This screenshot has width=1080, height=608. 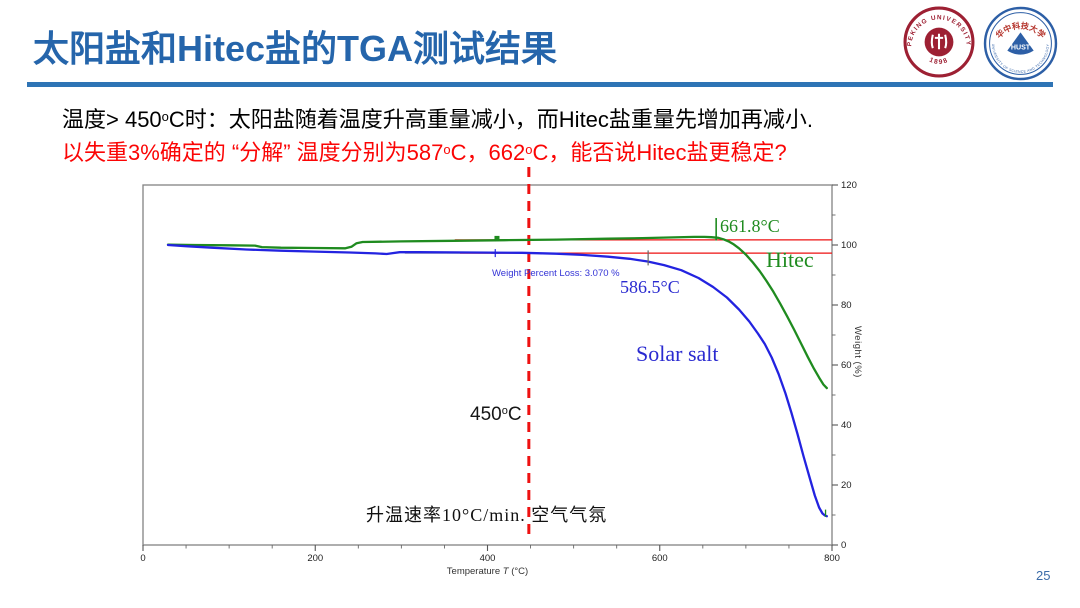 What do you see at coordinates (939, 42) in the screenshot?
I see `peking-university-seal-icon: PEKING UNIVERSITY 1898` at bounding box center [939, 42].